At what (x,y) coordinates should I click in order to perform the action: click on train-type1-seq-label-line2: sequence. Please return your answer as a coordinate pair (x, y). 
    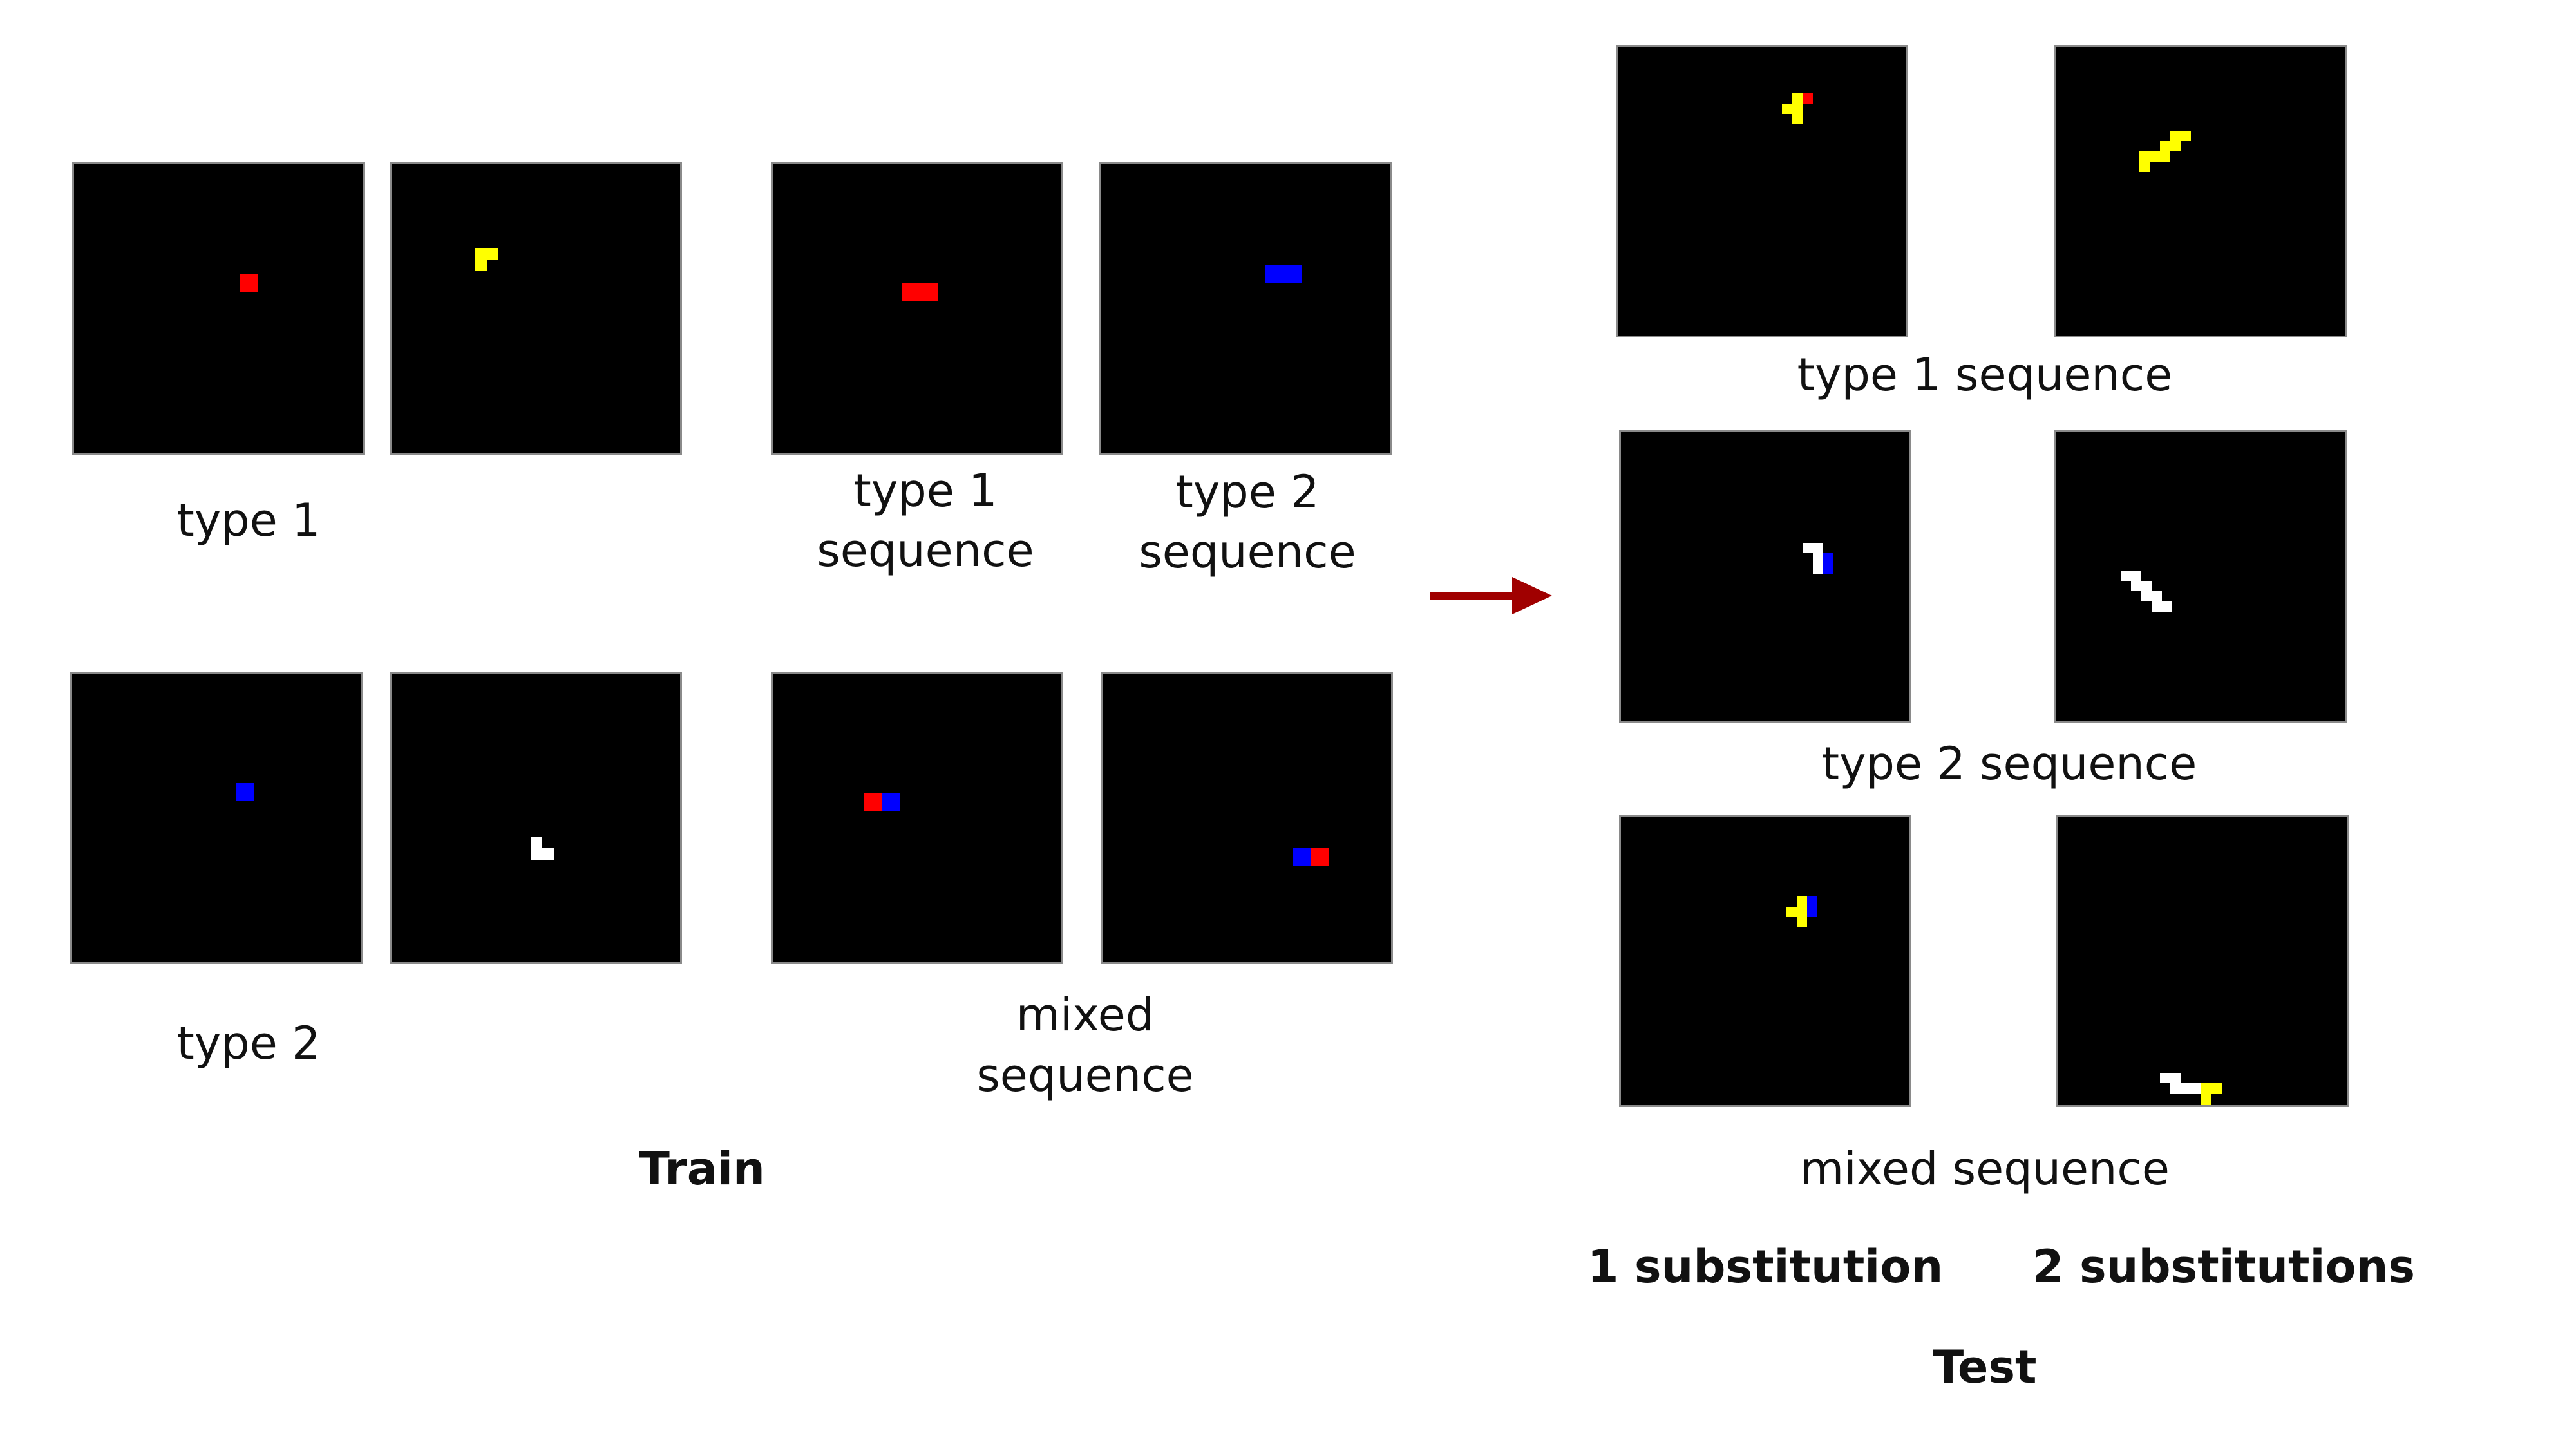
    Looking at the image, I should click on (925, 550).